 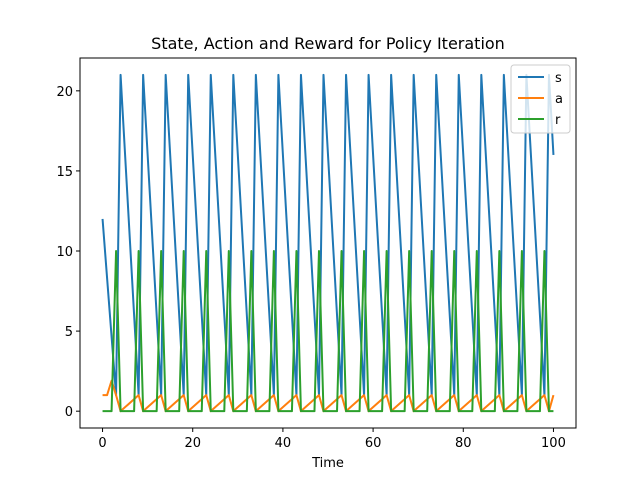 I want to click on x-tick-label: 20, so click(x=192, y=443).